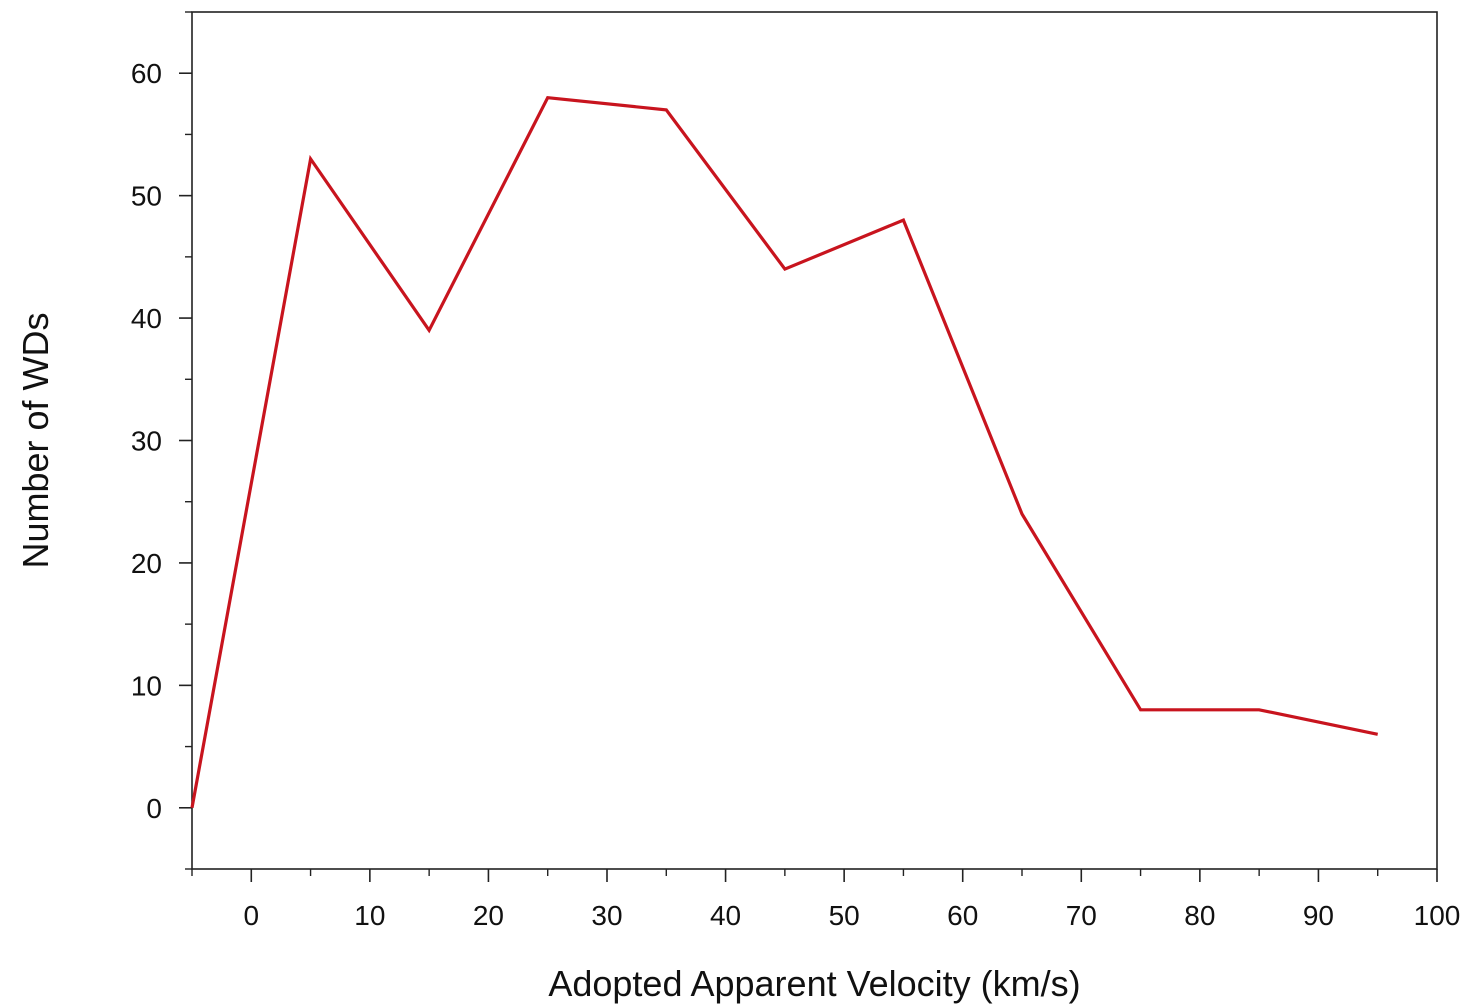 This screenshot has height=1005, width=1476. I want to click on x-tick-label: 10, so click(369, 915).